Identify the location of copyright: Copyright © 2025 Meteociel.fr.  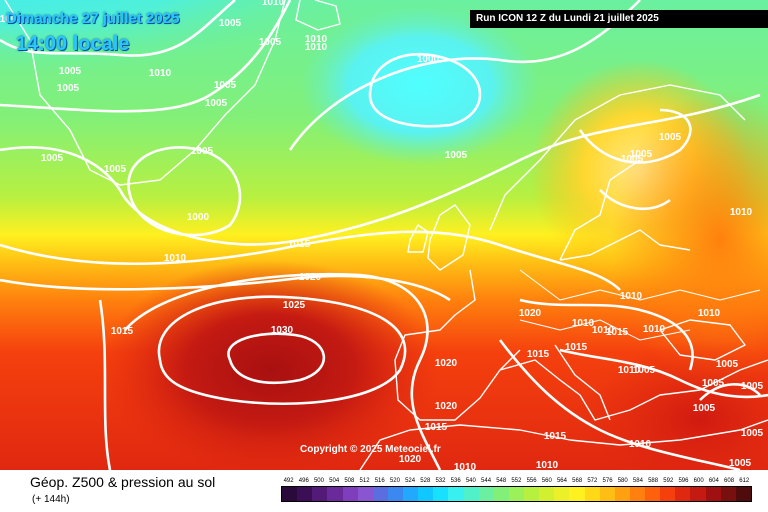
(370, 449).